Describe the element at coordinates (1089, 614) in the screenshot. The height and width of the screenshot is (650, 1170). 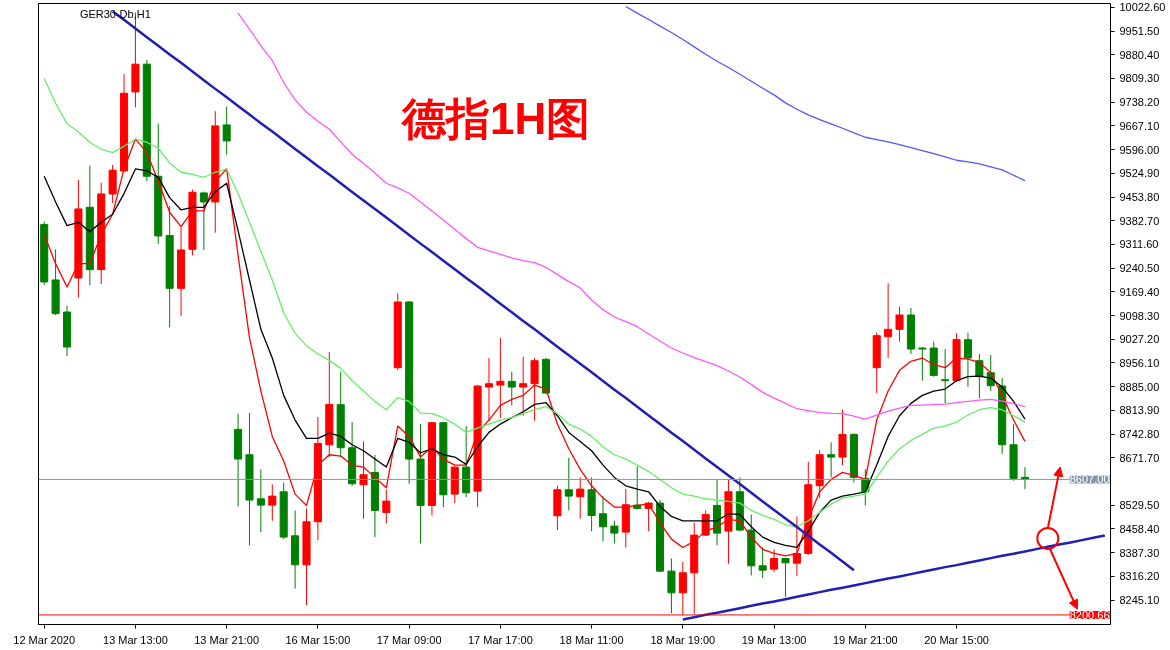
I see `ref-line-label: 8200.66` at that location.